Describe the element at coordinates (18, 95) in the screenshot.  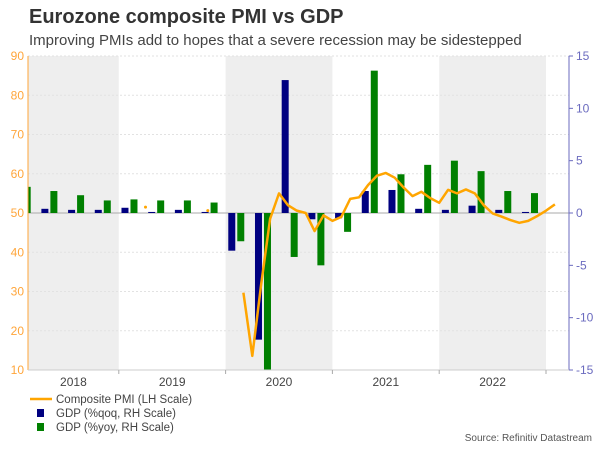
I see `left-tick-label: 80` at that location.